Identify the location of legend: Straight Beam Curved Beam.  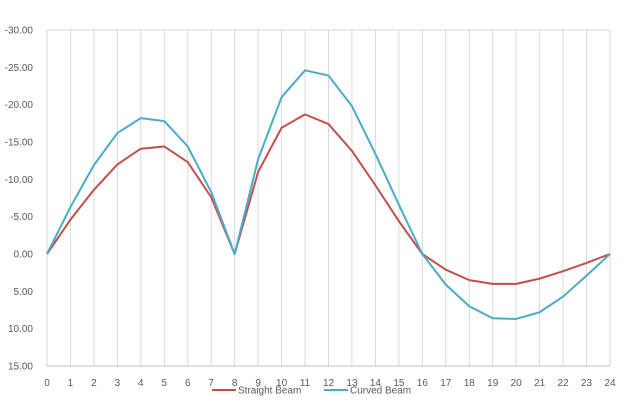
(311, 391).